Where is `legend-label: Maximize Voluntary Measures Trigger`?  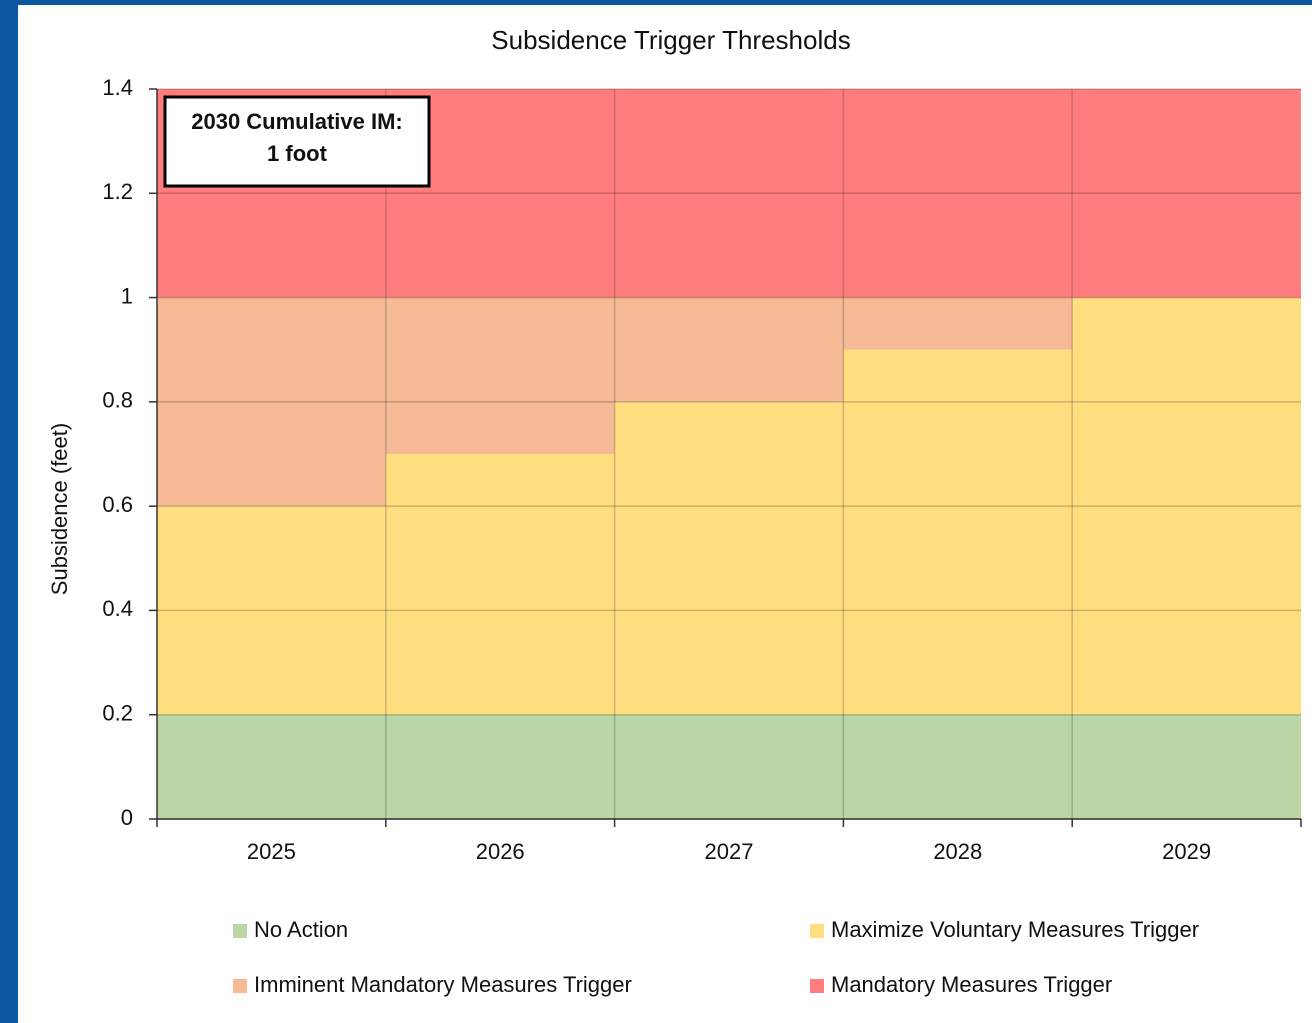
legend-label: Maximize Voluntary Measures Trigger is located at coordinates (1015, 929).